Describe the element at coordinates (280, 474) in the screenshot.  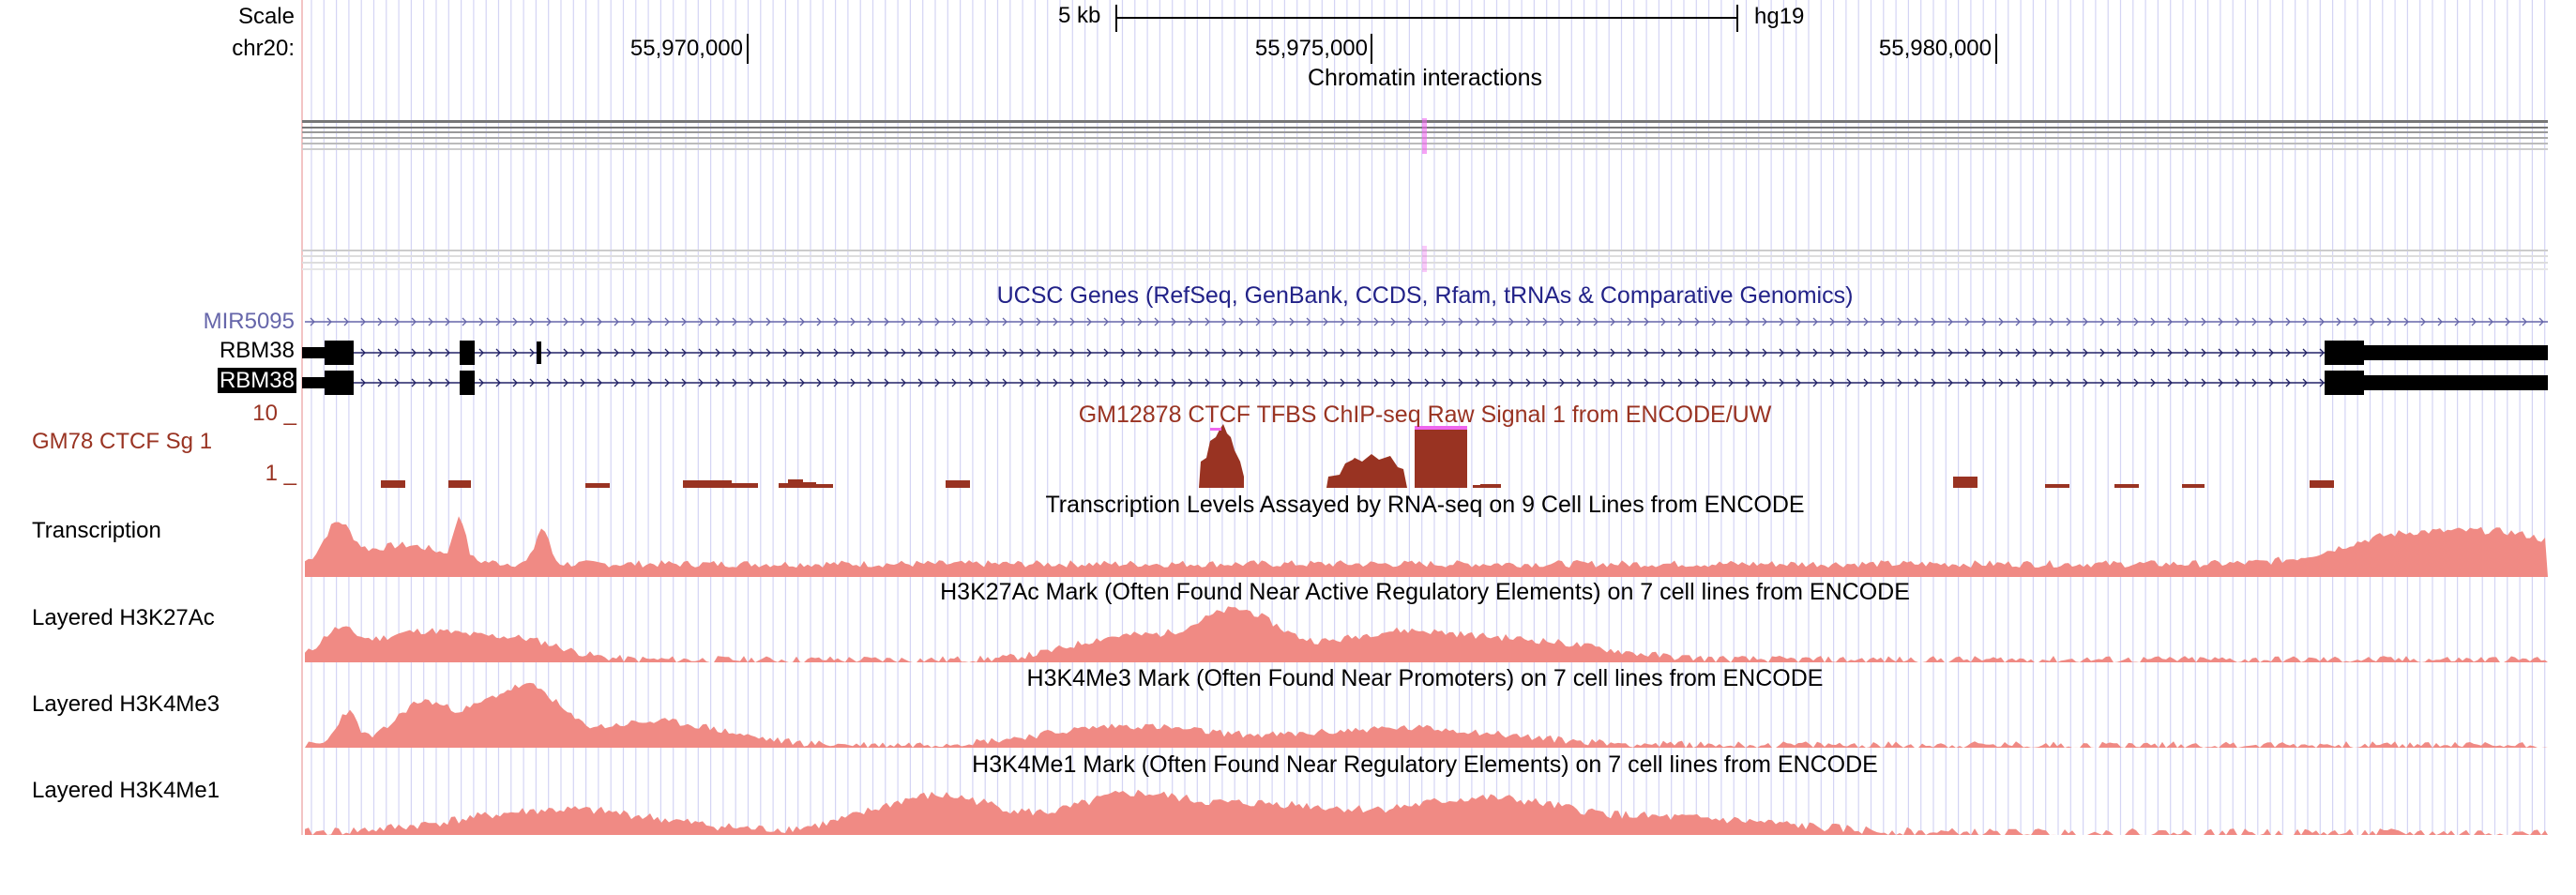
I see `ctcf-ymin-label: 1 _` at that location.